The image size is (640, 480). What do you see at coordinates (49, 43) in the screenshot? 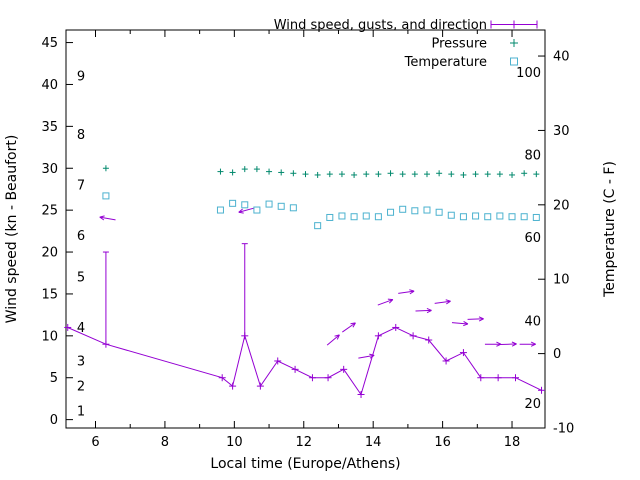
I see `y-left-tick-label: 45` at bounding box center [49, 43].